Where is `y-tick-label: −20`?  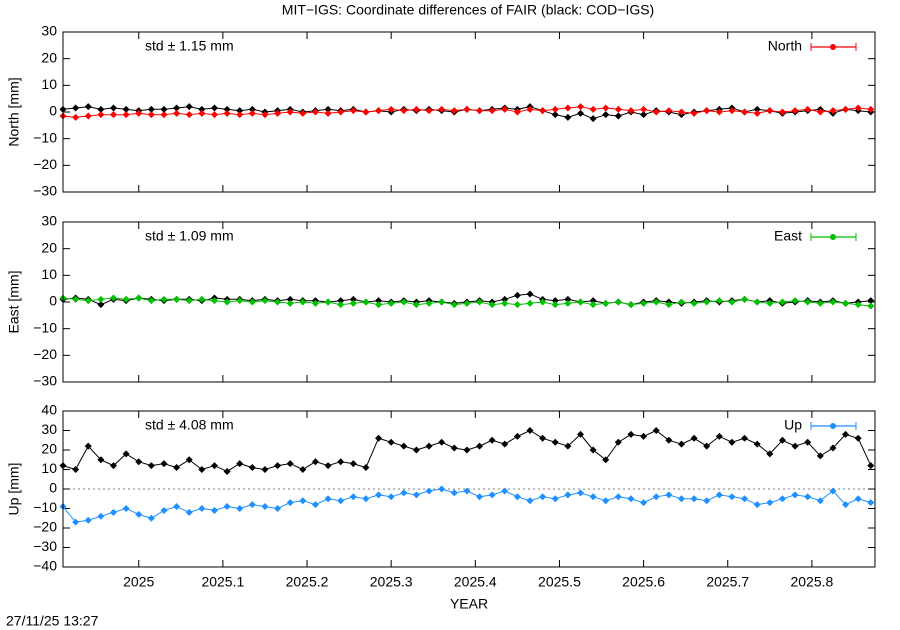 y-tick-label: −20 is located at coordinates (45, 164).